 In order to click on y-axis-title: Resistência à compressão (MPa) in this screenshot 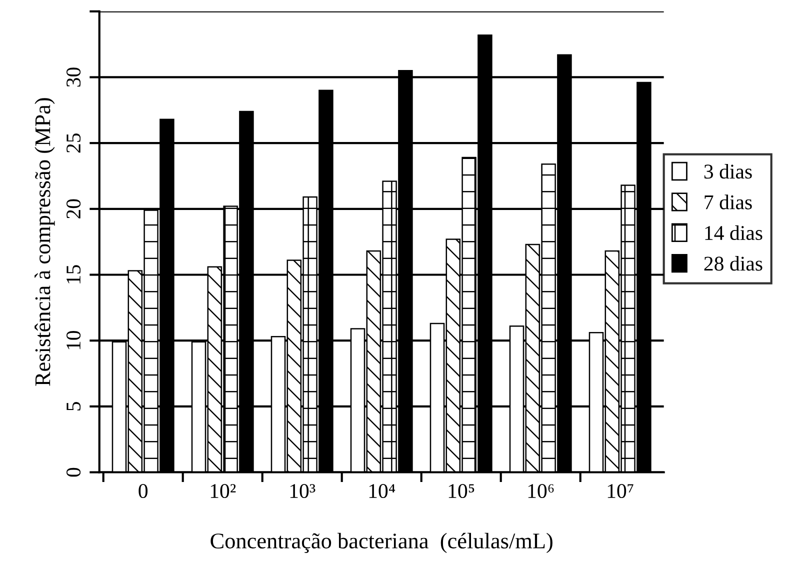, I will do `click(44, 242)`.